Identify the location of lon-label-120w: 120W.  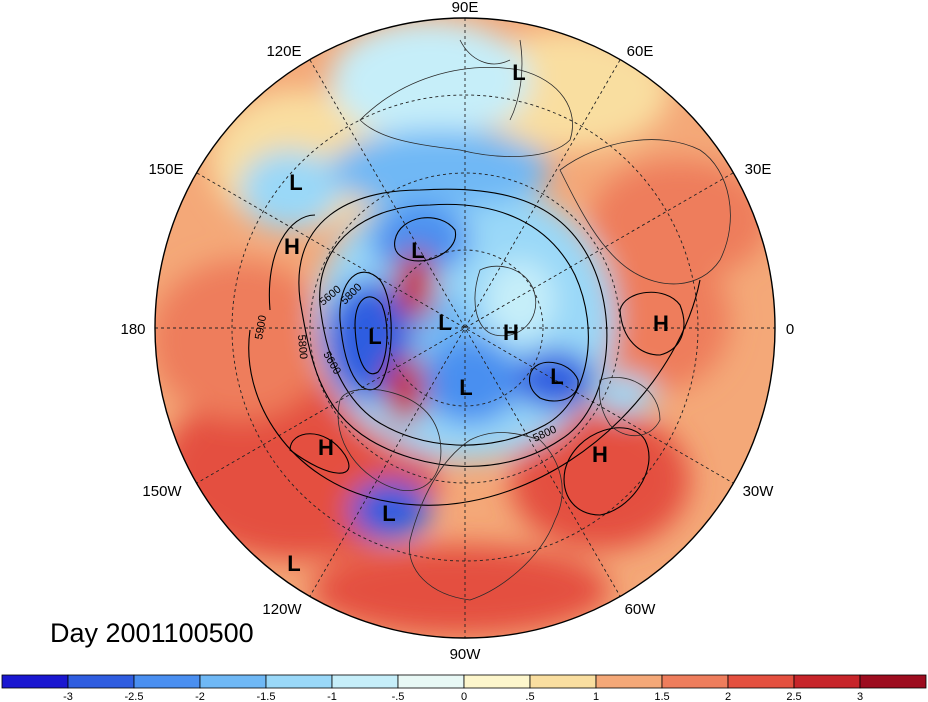
(282, 609).